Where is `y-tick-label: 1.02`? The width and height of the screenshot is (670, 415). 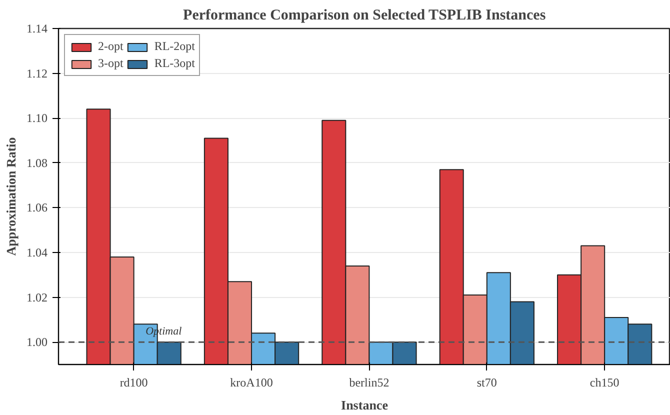
y-tick-label: 1.02 is located at coordinates (37, 297).